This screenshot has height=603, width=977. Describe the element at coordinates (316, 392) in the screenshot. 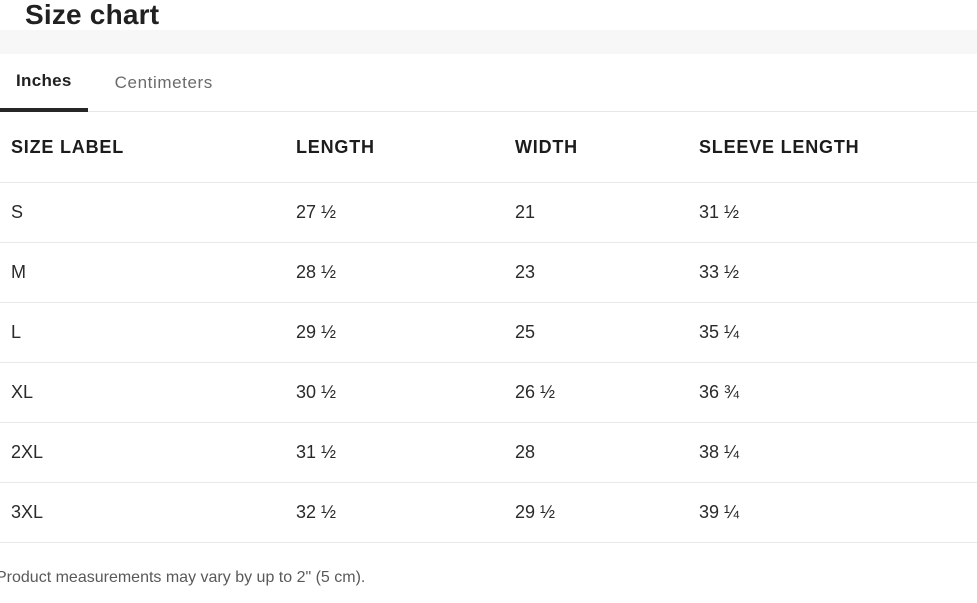

I see `length-cell: 30 ½` at that location.